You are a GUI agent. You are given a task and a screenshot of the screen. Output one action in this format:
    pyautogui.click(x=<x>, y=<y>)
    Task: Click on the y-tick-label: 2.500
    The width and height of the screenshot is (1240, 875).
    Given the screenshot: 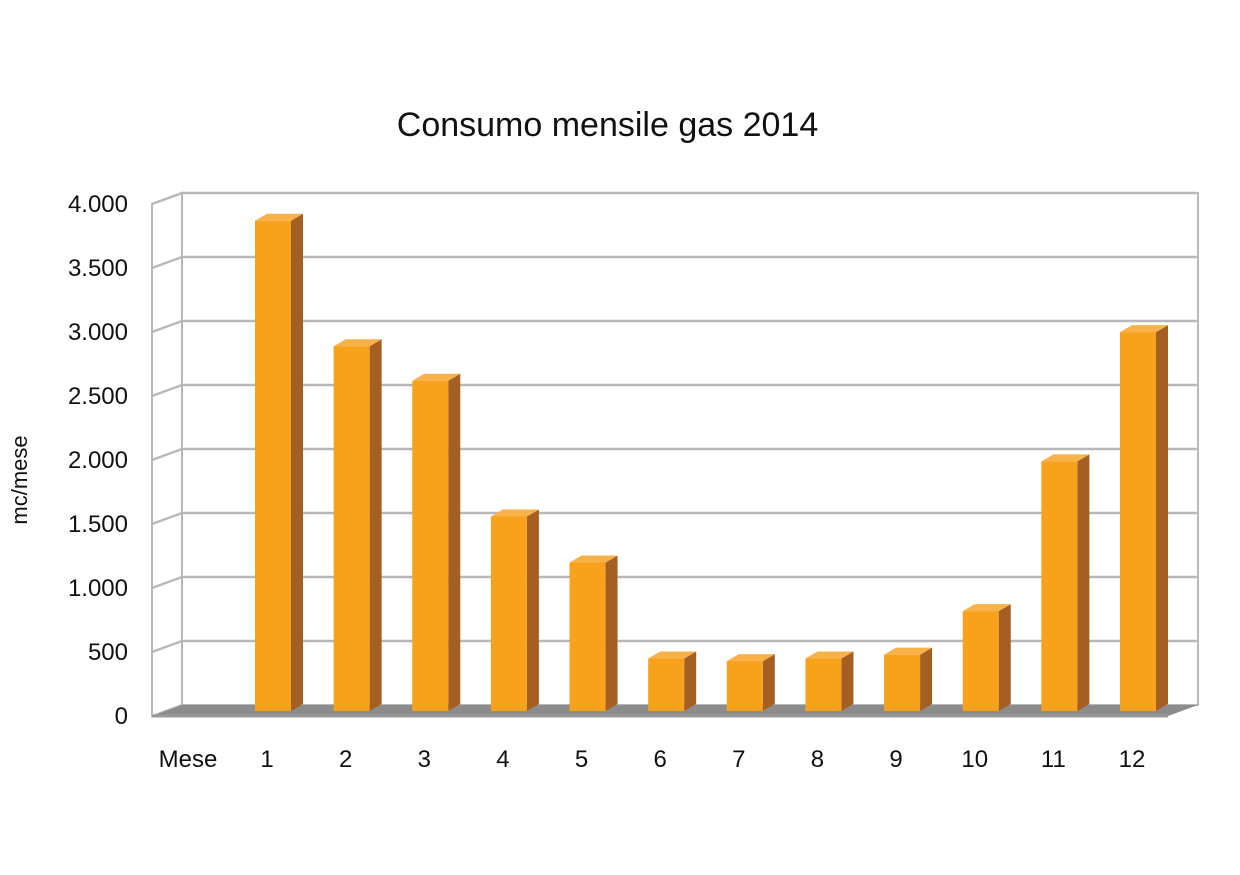 What is the action you would take?
    pyautogui.click(x=98, y=396)
    